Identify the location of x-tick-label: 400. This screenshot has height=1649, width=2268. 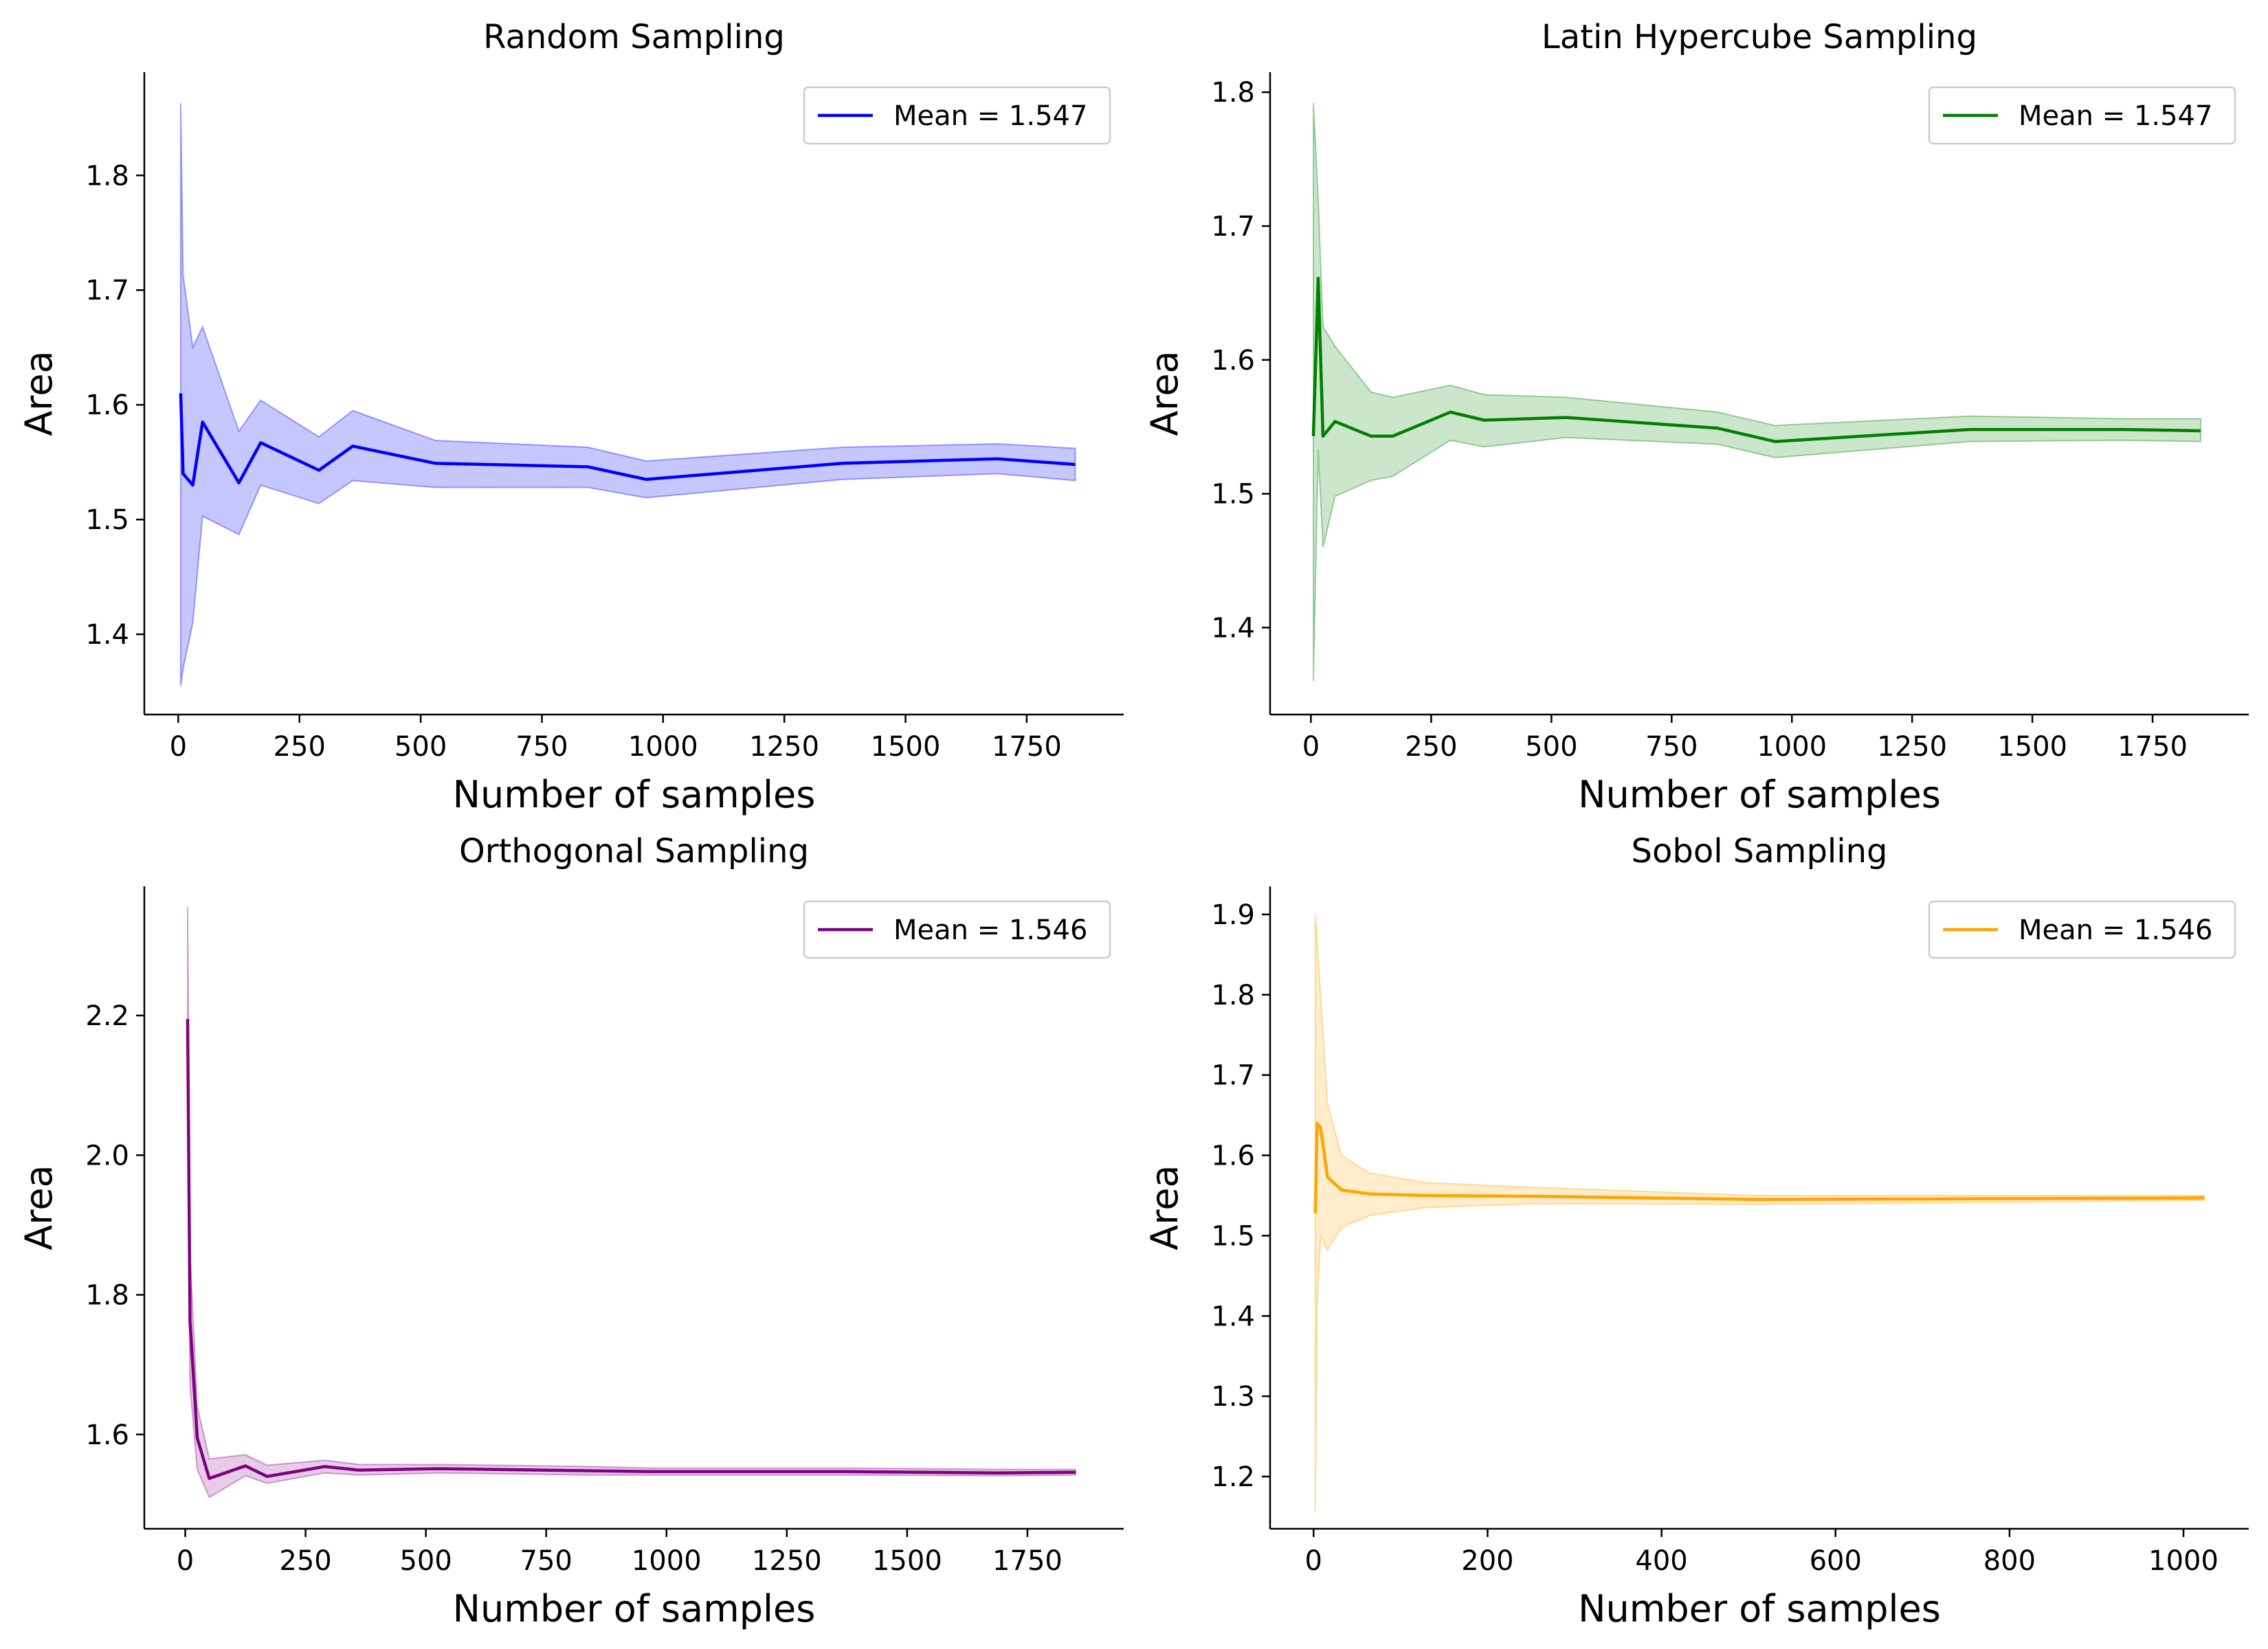
(1661, 1561).